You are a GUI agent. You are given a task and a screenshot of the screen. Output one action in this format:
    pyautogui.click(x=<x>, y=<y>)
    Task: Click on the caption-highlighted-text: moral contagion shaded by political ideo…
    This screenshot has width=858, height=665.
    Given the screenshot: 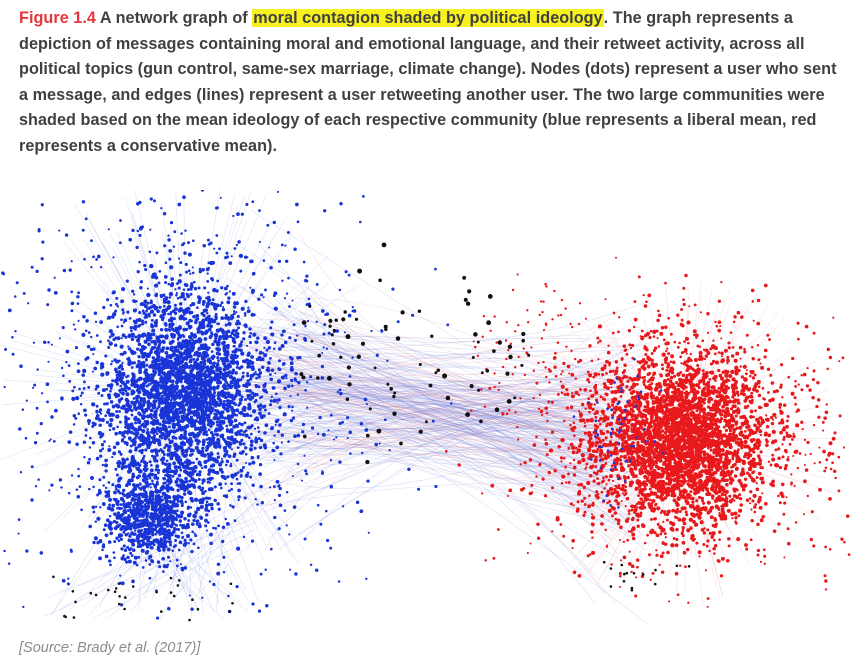 What is the action you would take?
    pyautogui.click(x=428, y=18)
    